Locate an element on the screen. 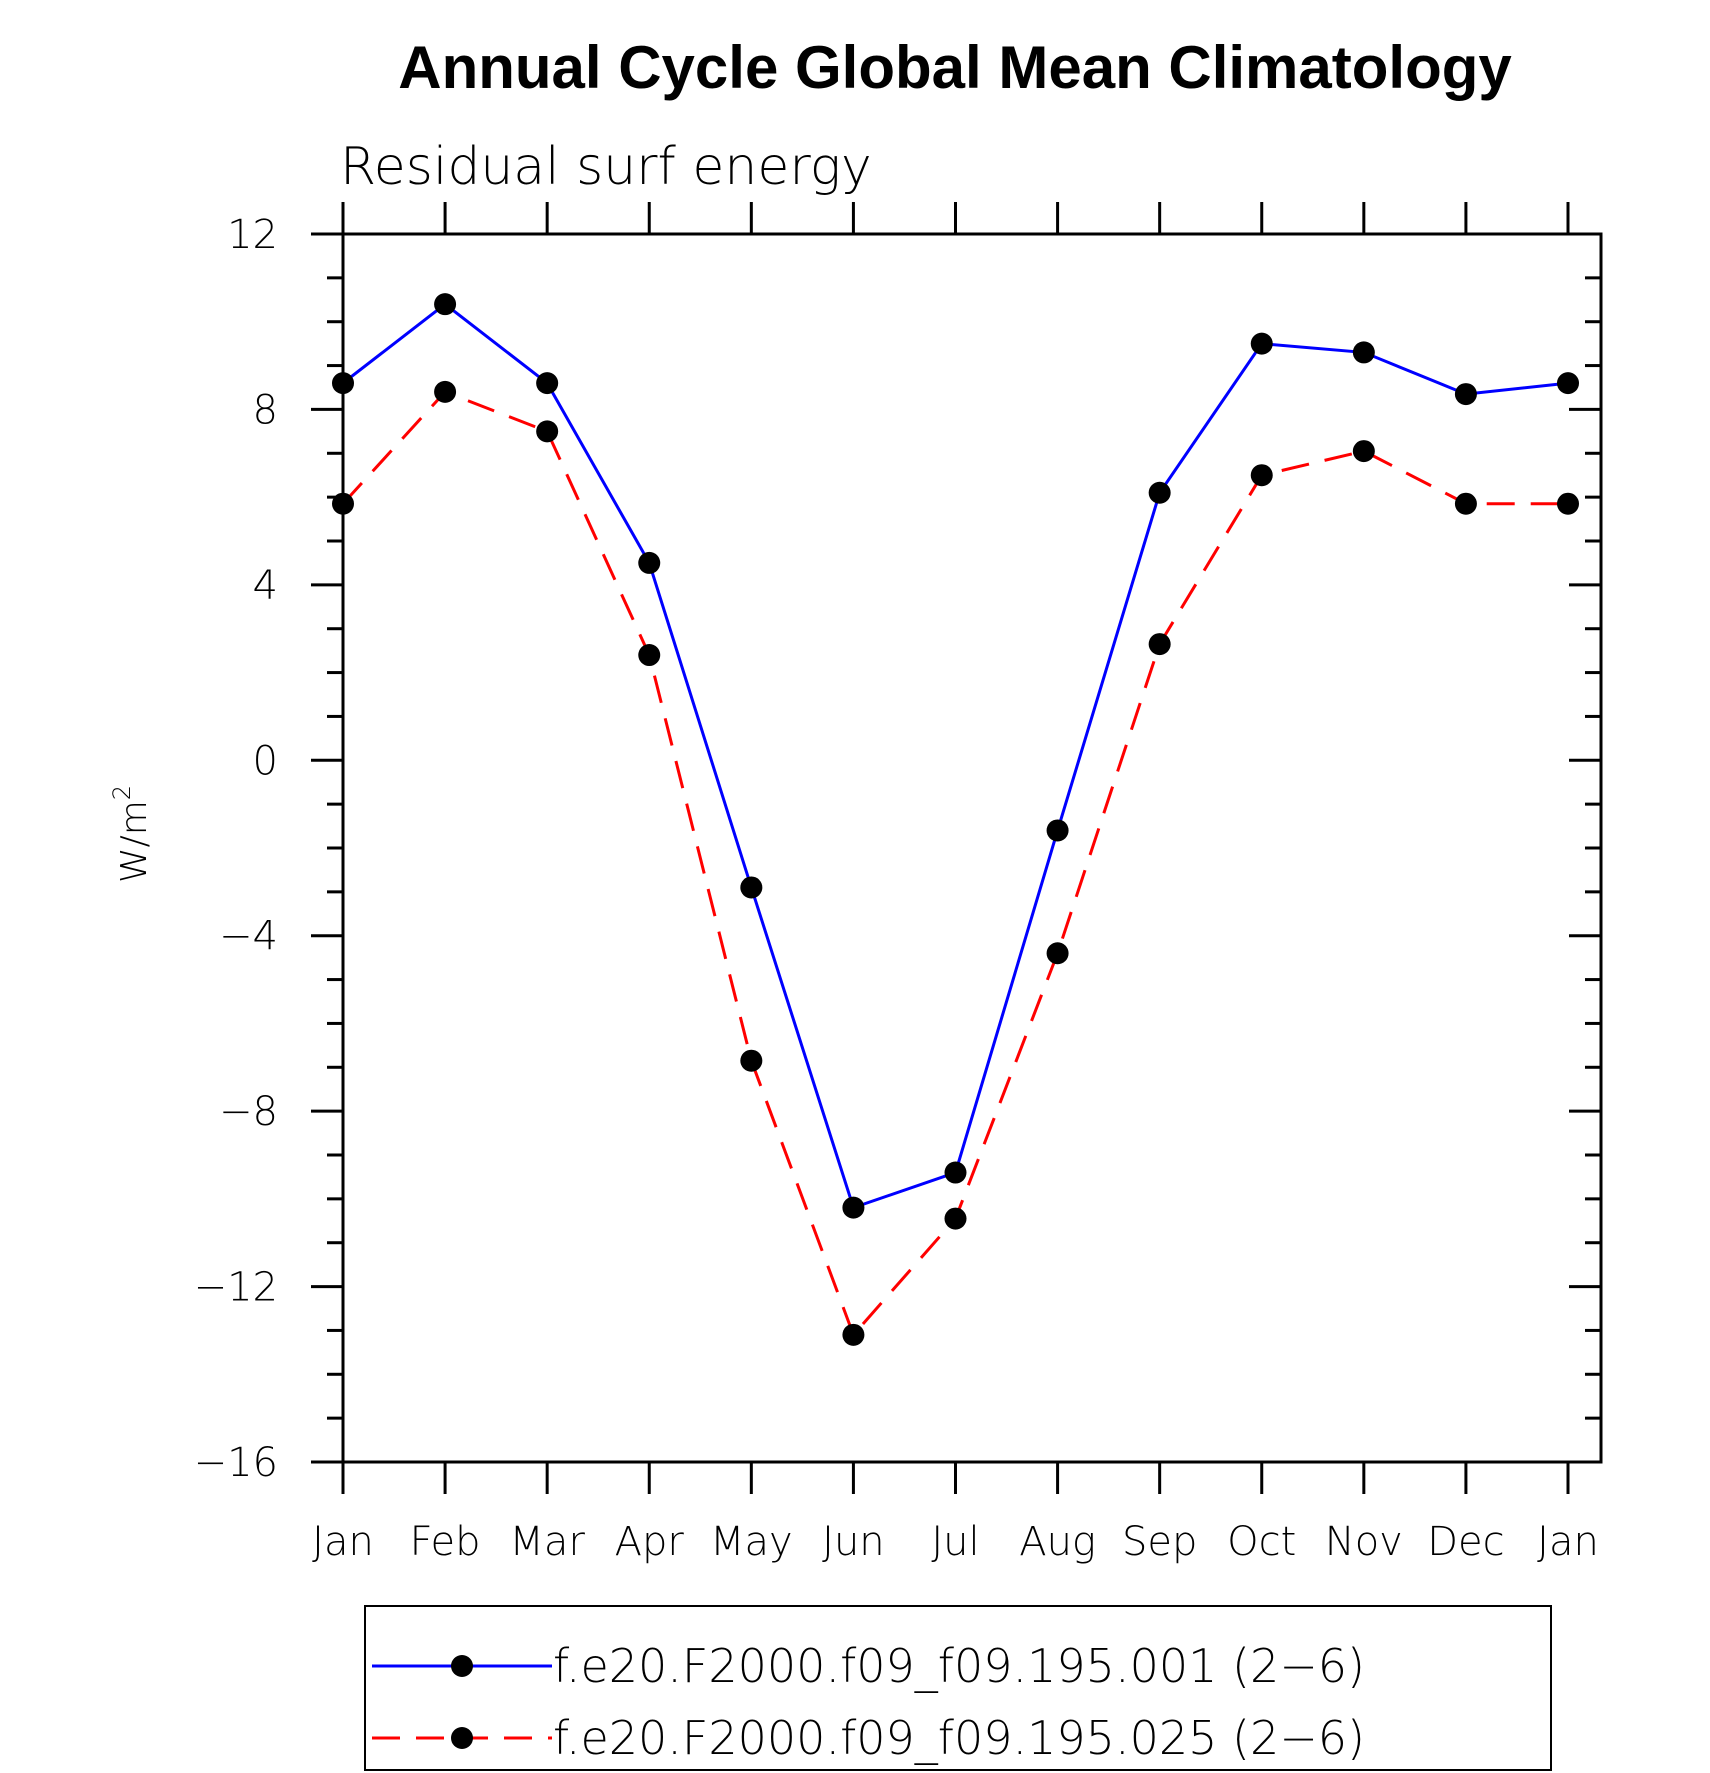 The width and height of the screenshot is (1710, 1773). x-tick-labels: Jan Feb Mar Apr May Jun Jul Aug Sep Oct Nov Dec Jan is located at coordinates (955, 1542).